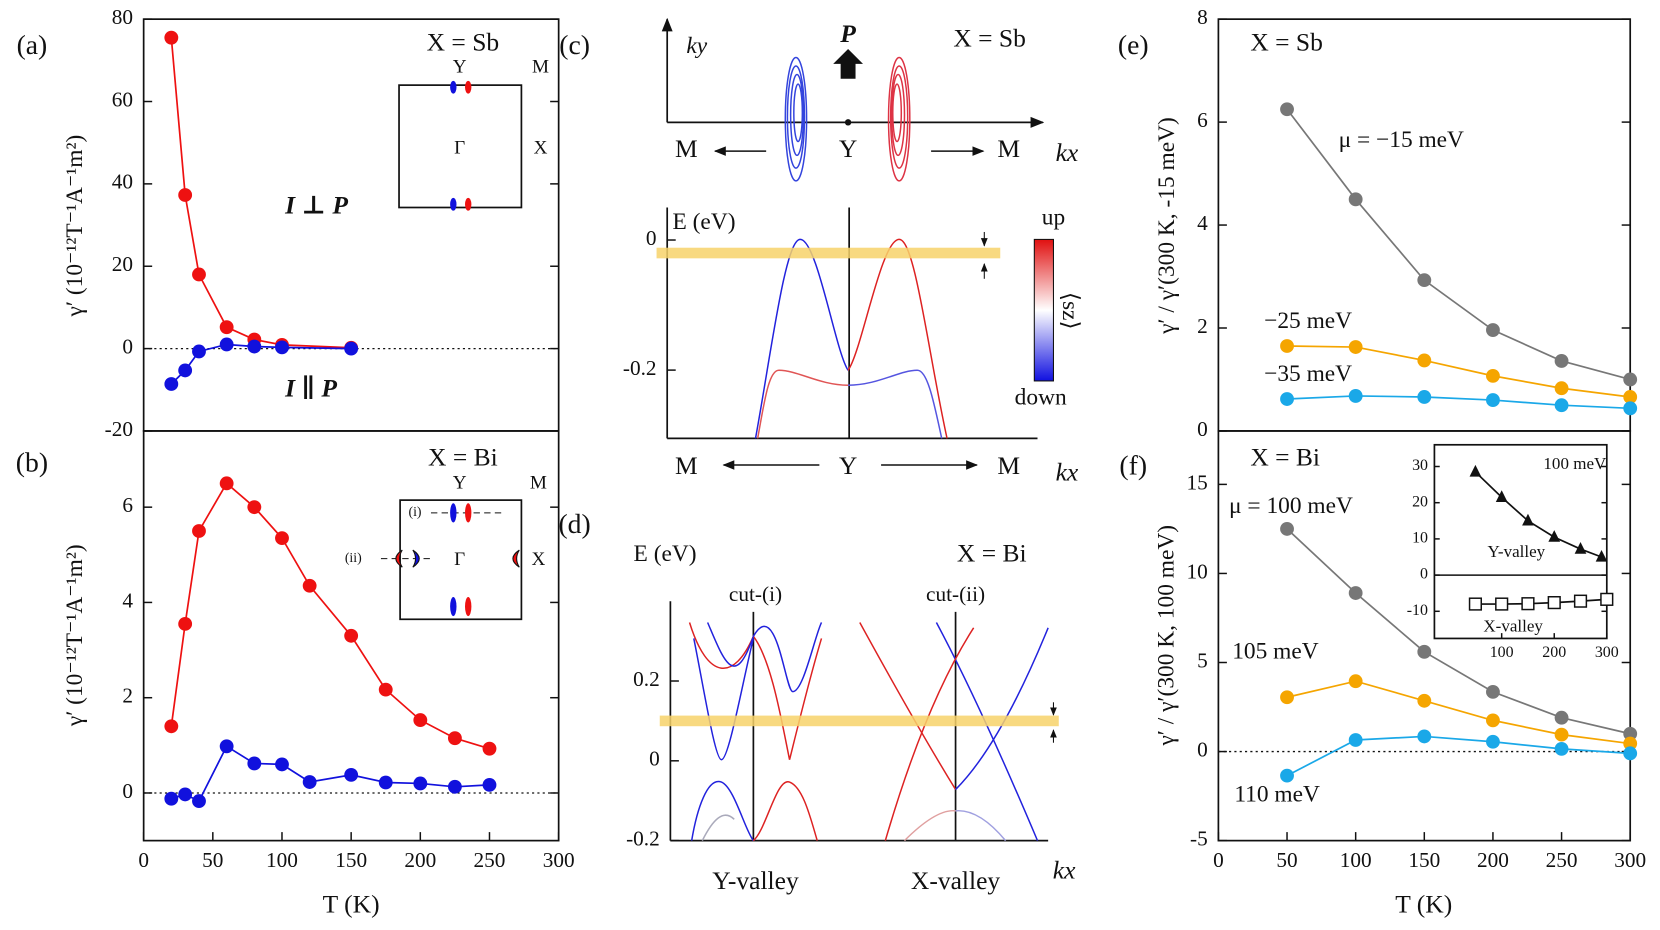  Describe the element at coordinates (1285, 457) in the screenshot. I see `panel-title: X = Bi` at that location.